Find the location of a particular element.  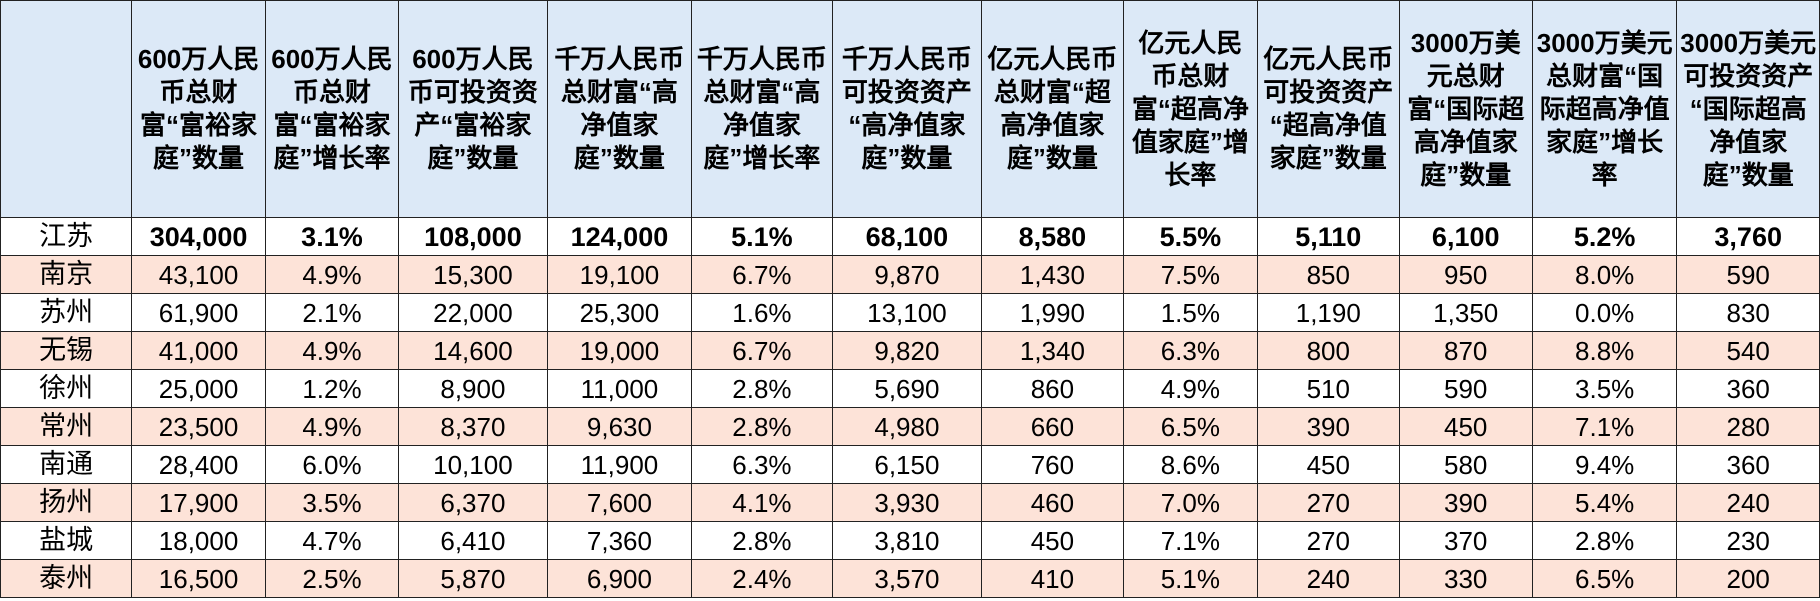

value-cell: 19,000 is located at coordinates (619, 350).